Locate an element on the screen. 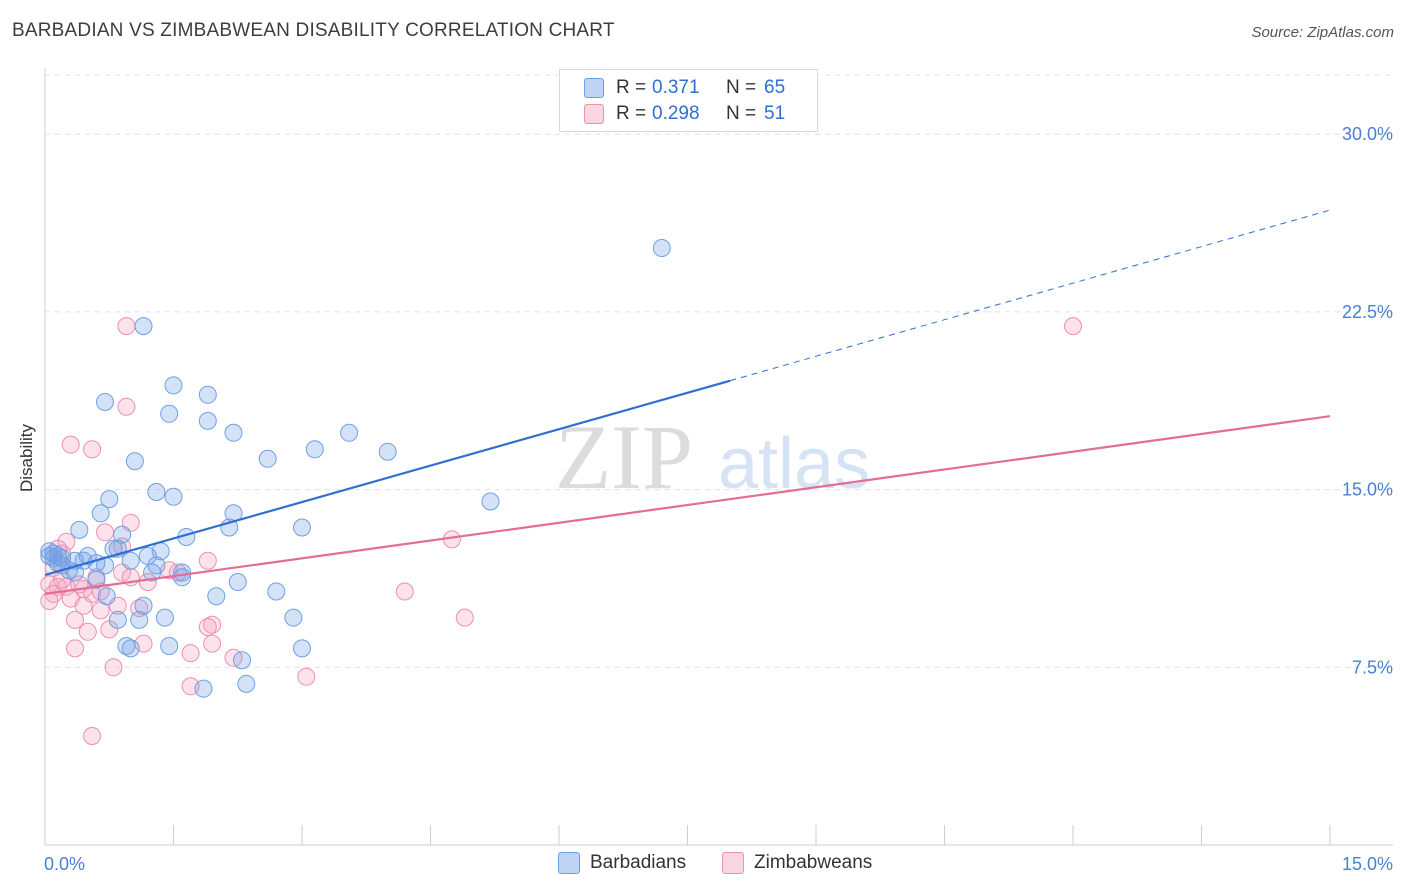  y-tick-label: 7.5% is located at coordinates (1372, 667).